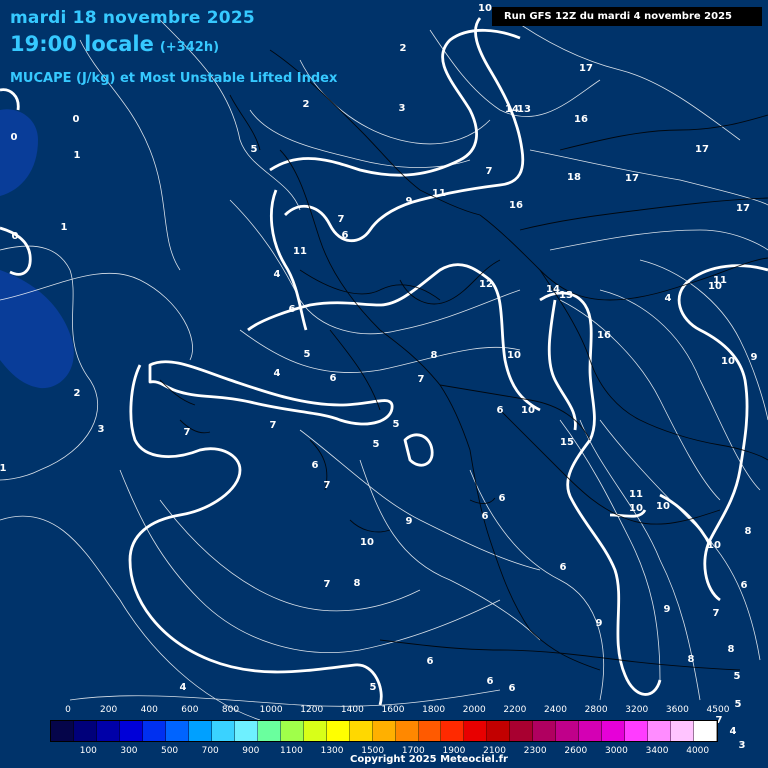 The width and height of the screenshot is (768, 768). What do you see at coordinates (512, 109) in the screenshot?
I see `contour-label: 14` at bounding box center [512, 109].